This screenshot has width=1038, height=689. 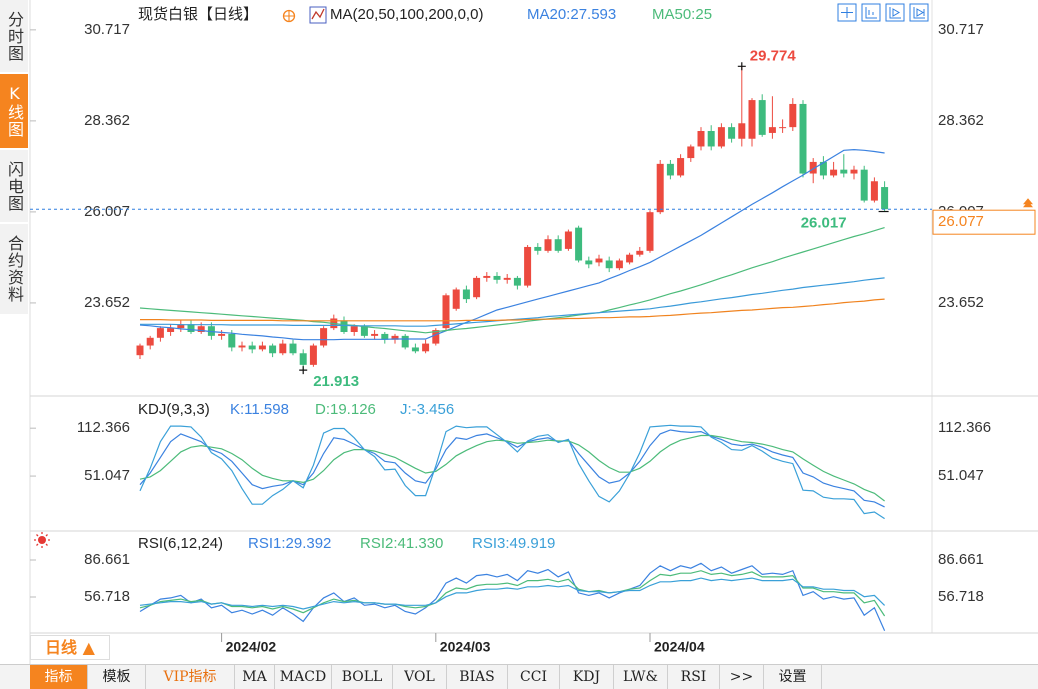 I want to click on side-tab: 合约资料, so click(x=14, y=270).